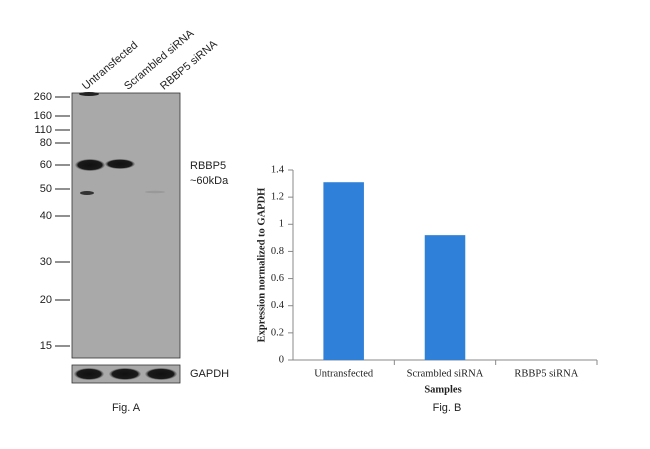 The image size is (650, 449). Describe the element at coordinates (344, 373) in the screenshot. I see `x-tick-label: Untransfected` at that location.